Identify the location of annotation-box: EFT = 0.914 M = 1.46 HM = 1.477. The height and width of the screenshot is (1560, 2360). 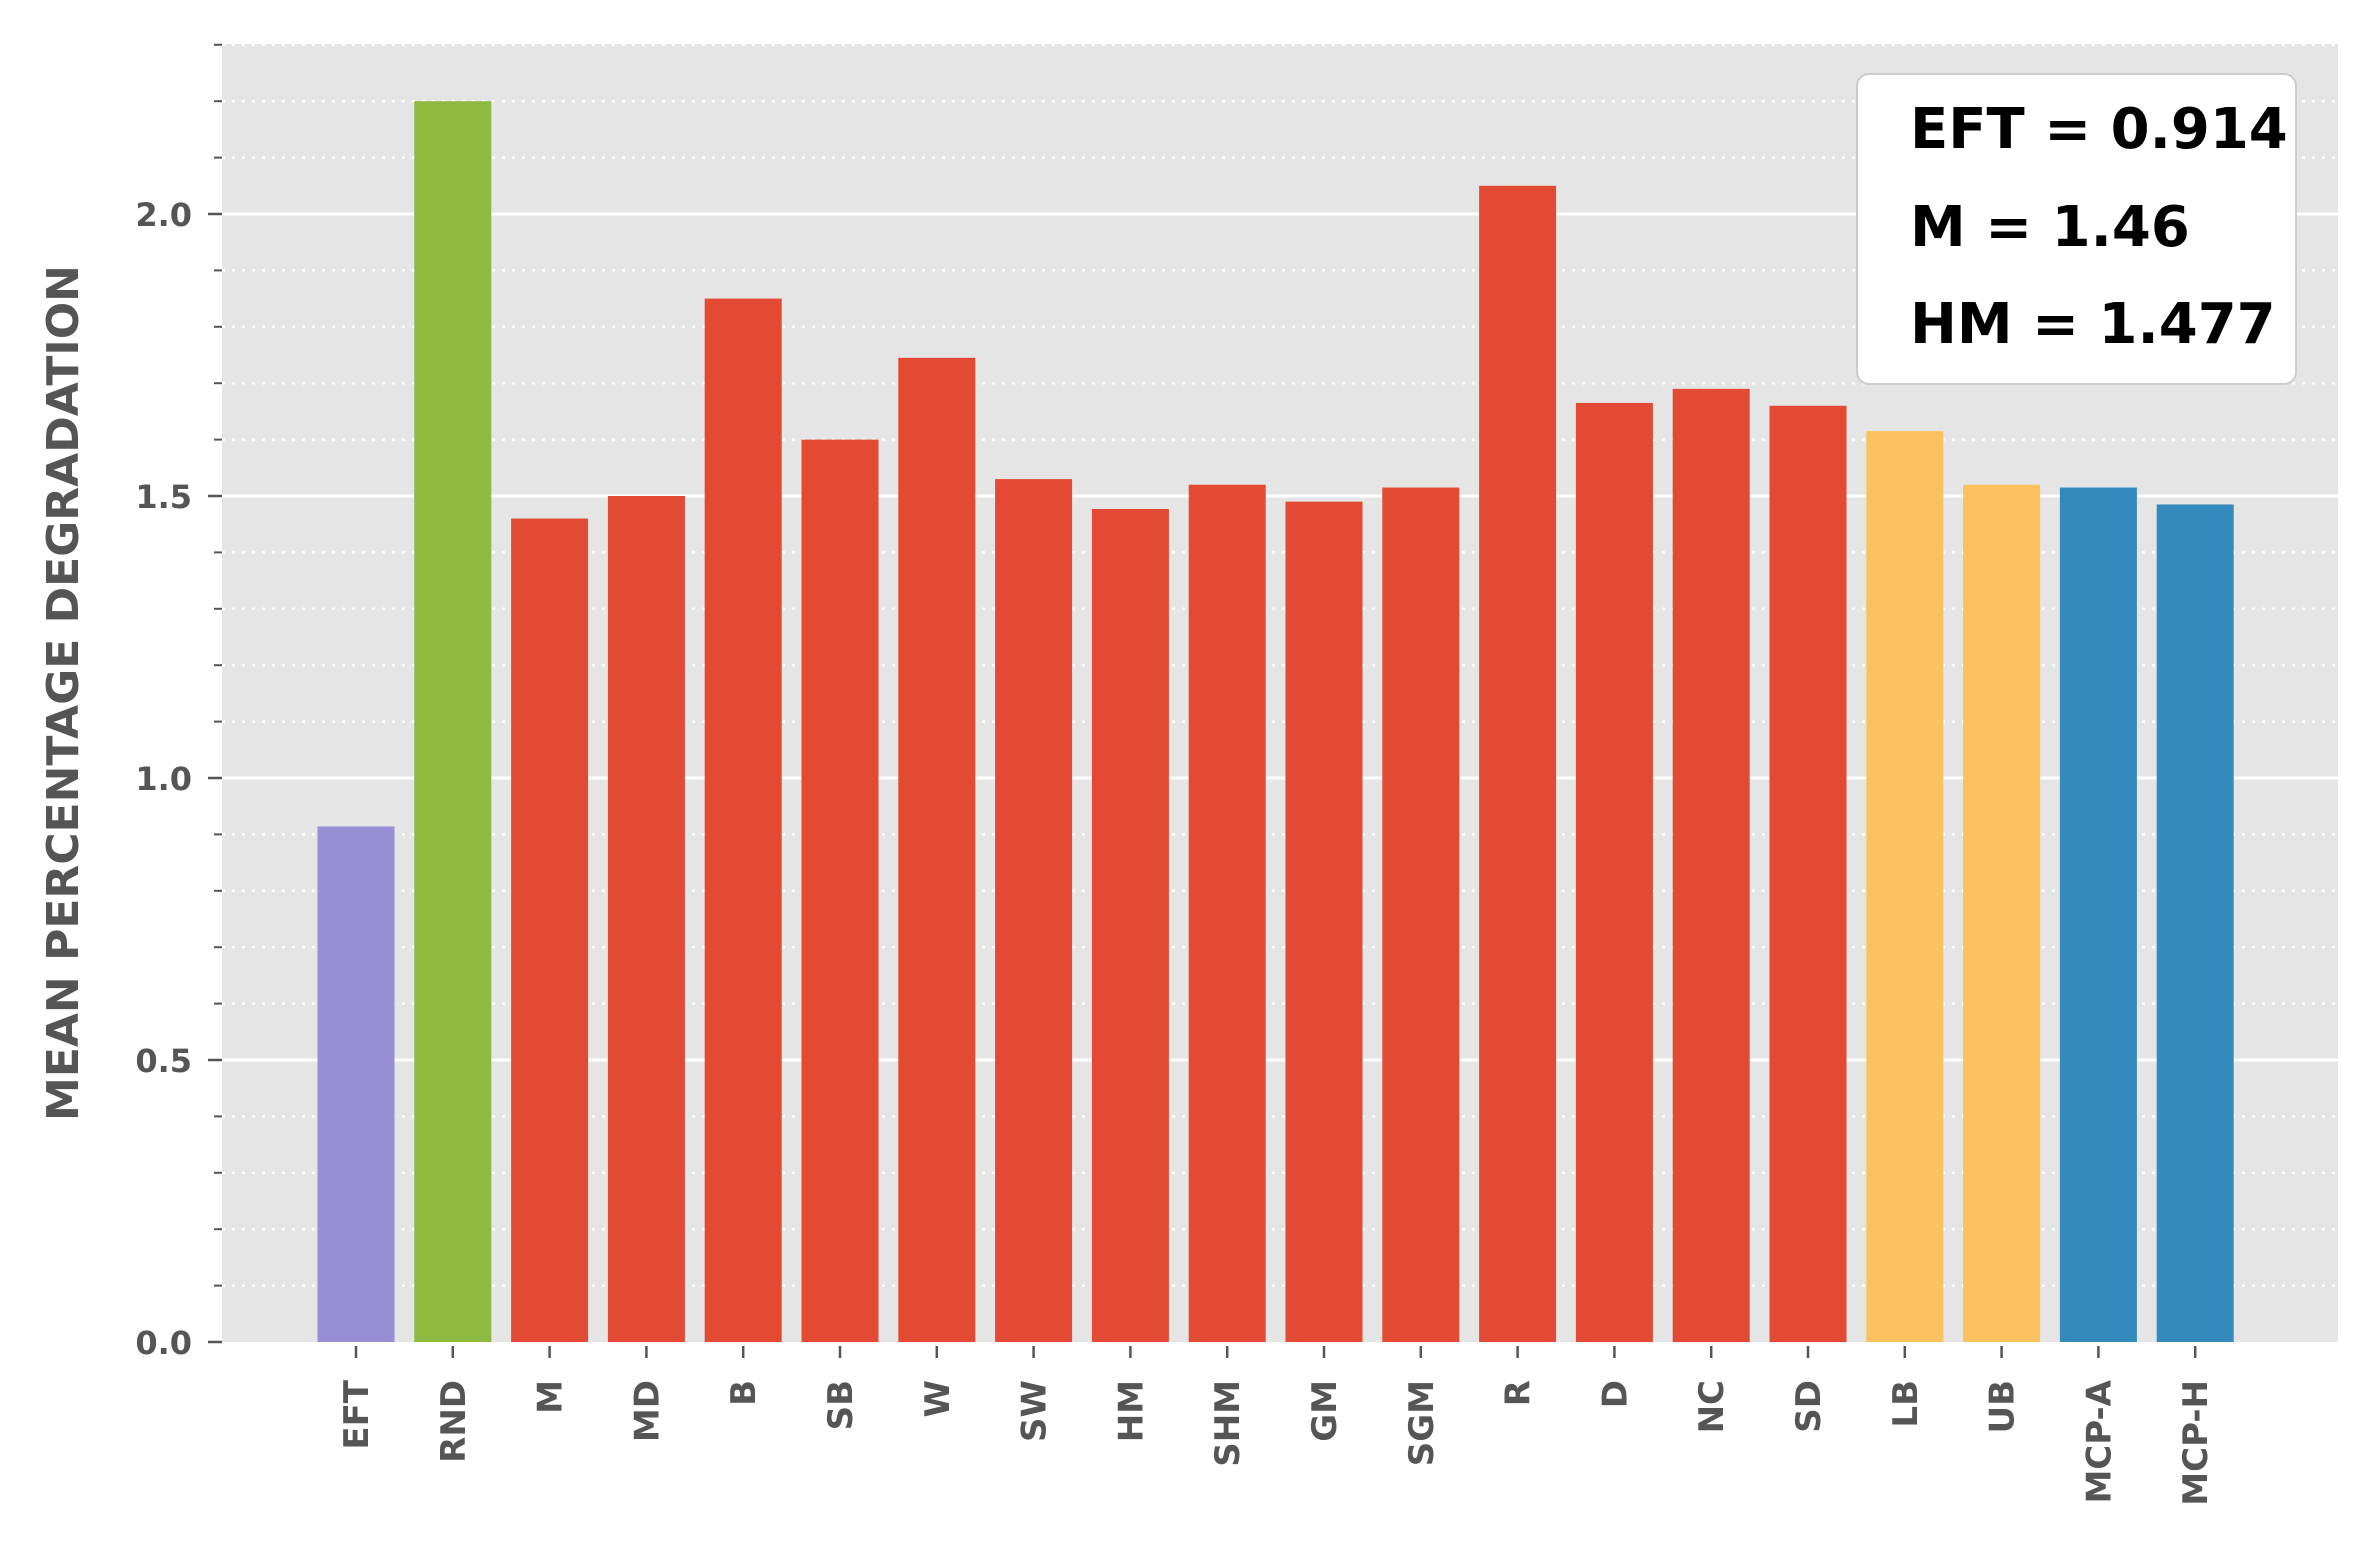
(2076, 229).